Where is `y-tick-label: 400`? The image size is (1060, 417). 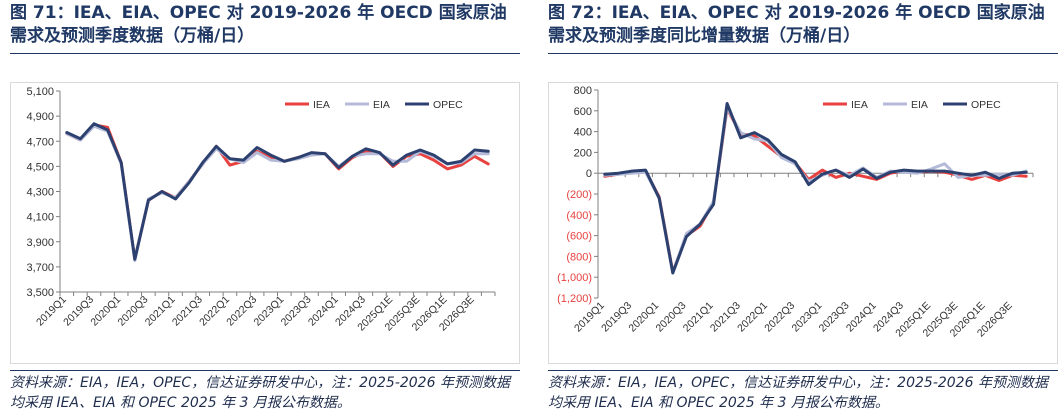 y-tick-label: 400 is located at coordinates (583, 133).